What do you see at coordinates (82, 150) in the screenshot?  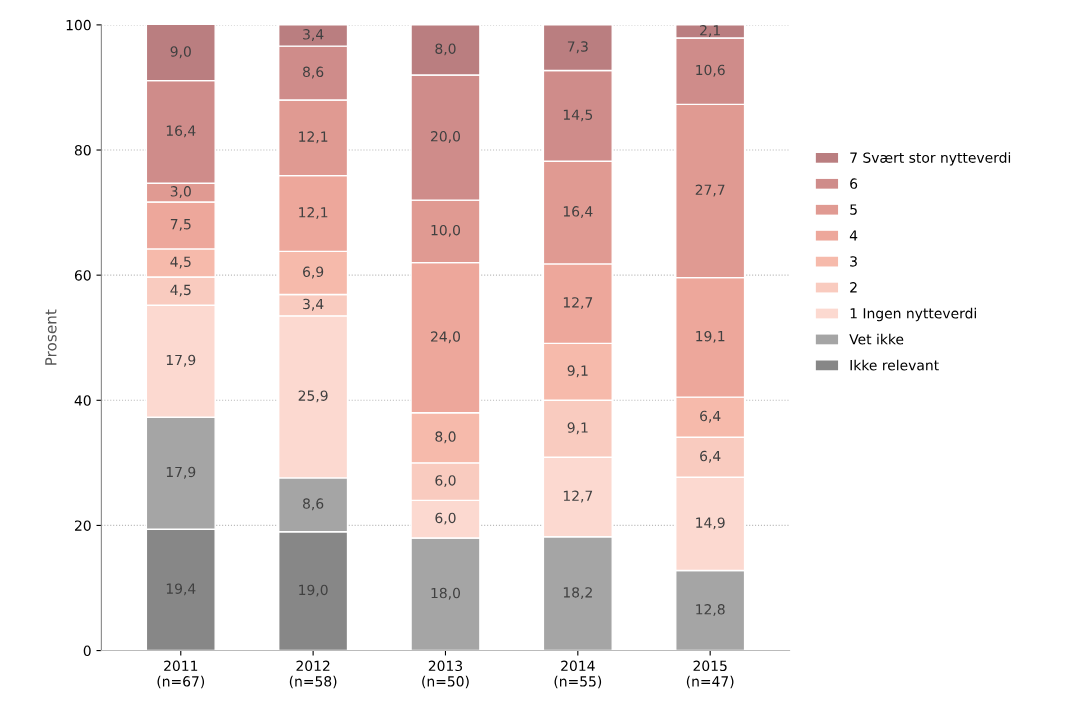 I see `y-tick-label: 80` at bounding box center [82, 150].